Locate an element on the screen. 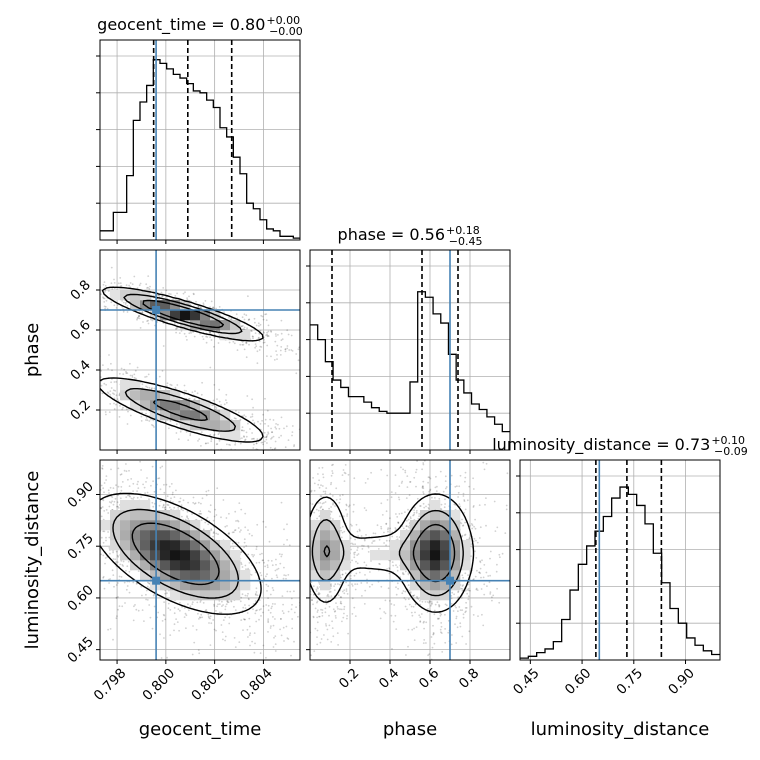  density-content is located at coordinates (191, 365).